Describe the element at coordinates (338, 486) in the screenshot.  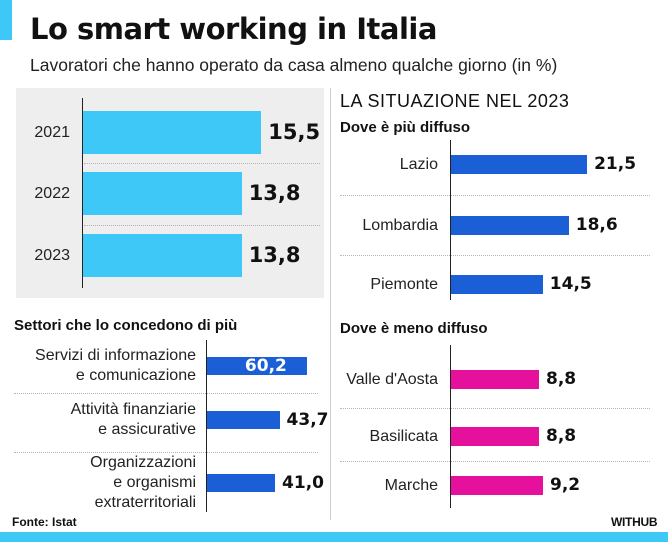
I see `category-label: Marche` at that location.